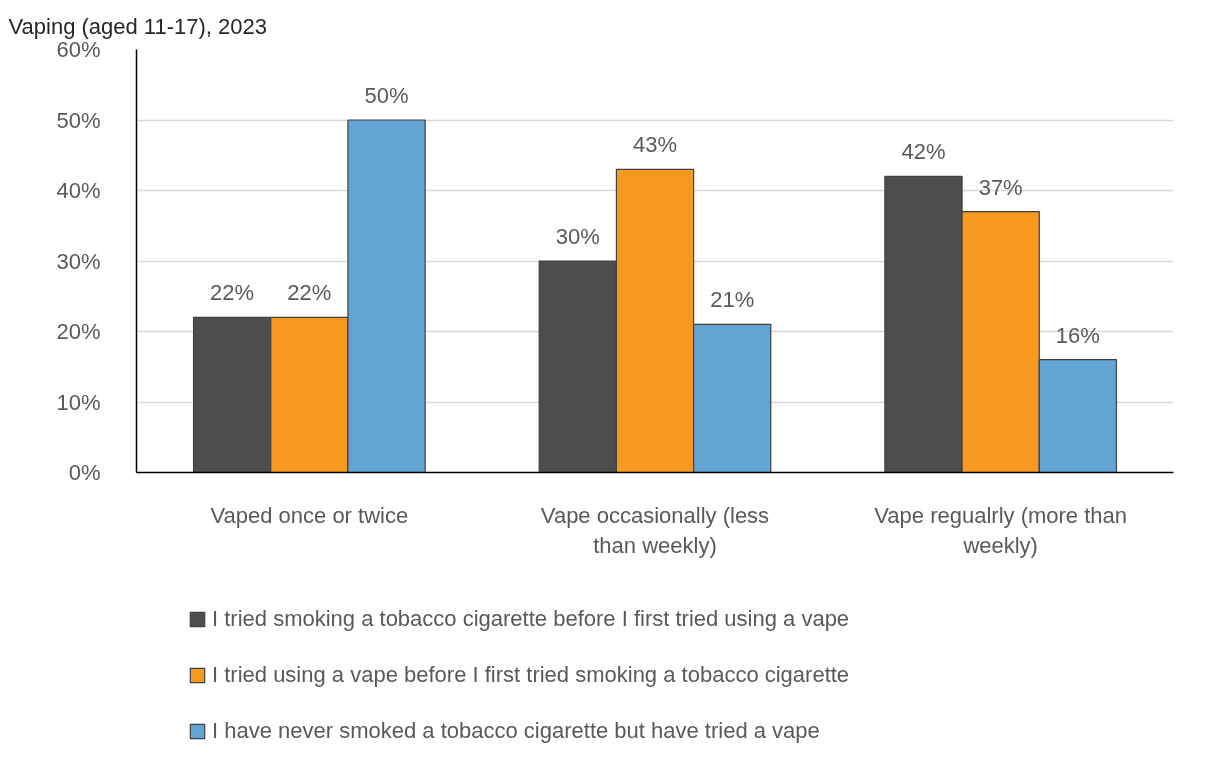 Image resolution: width=1208 pixels, height=762 pixels. What do you see at coordinates (923, 152) in the screenshot?
I see `data-label: 42%` at bounding box center [923, 152].